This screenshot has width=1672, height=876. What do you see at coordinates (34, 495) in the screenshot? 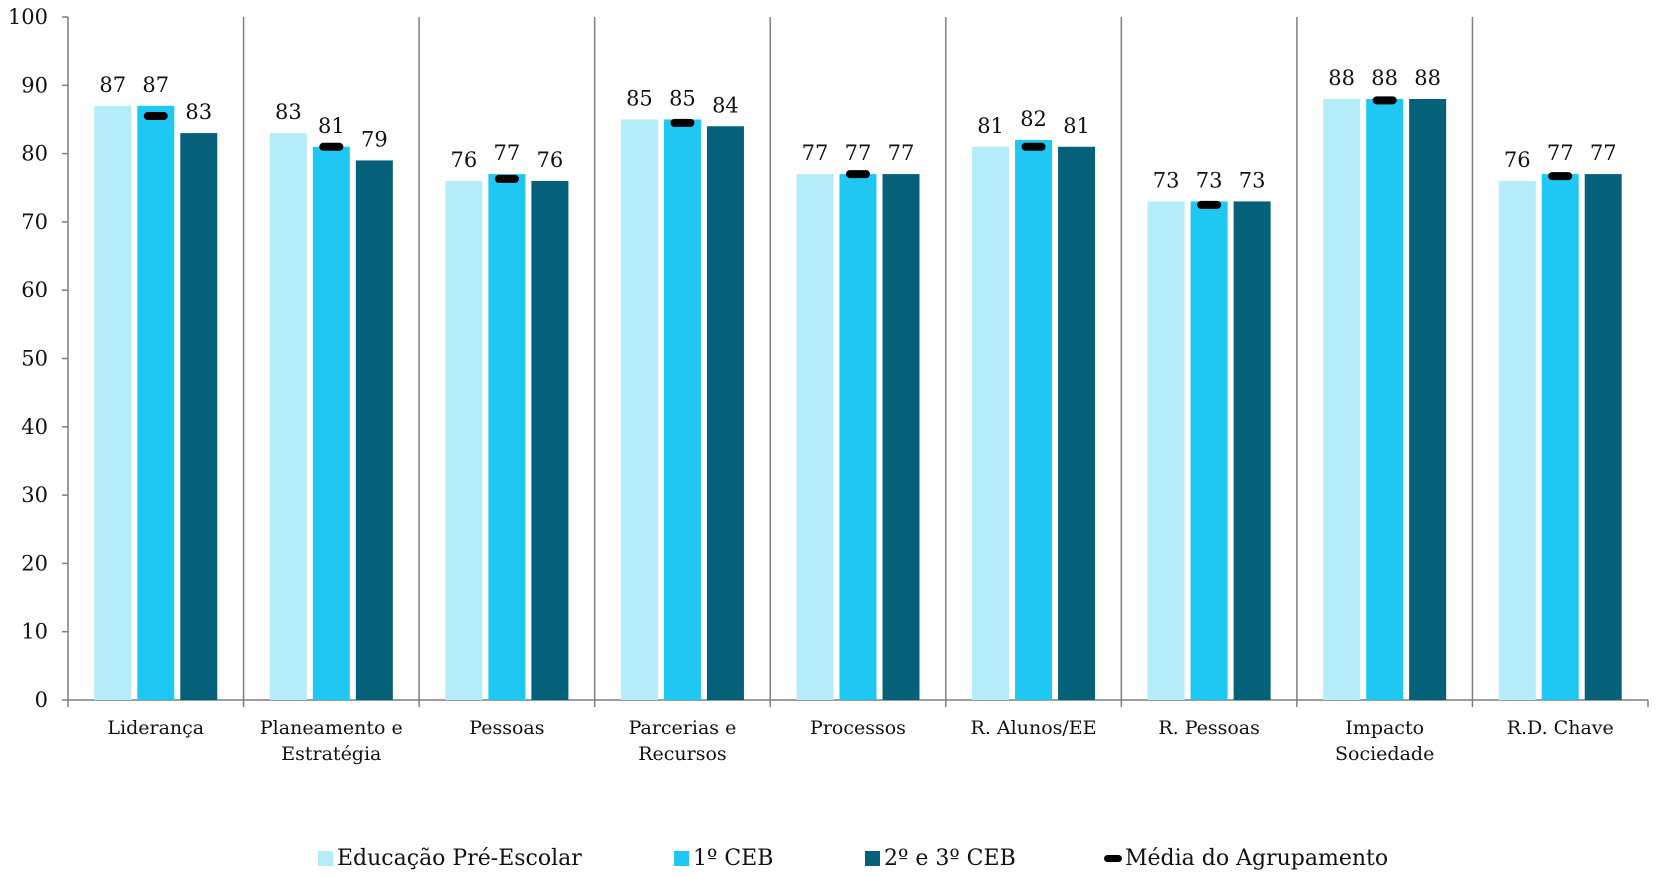
I see `y-tick-label: 30` at bounding box center [34, 495].